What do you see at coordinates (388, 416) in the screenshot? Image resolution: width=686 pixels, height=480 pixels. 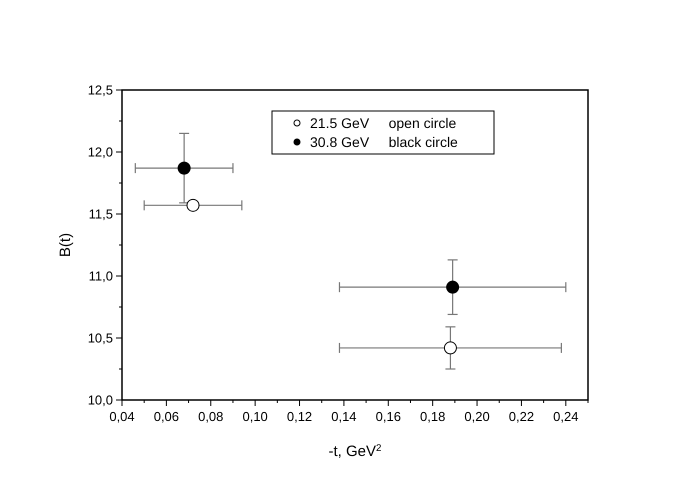 I see `x-tick-label: 0,16` at bounding box center [388, 416].